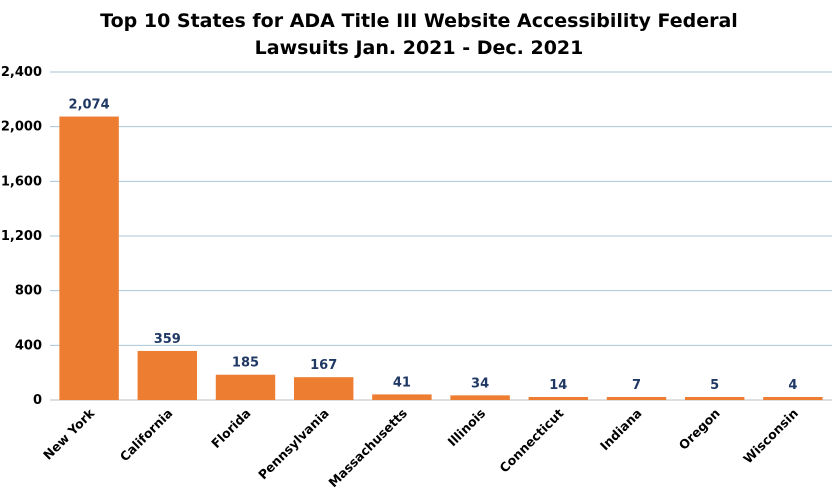  I want to click on data-label: 167, so click(323, 365).